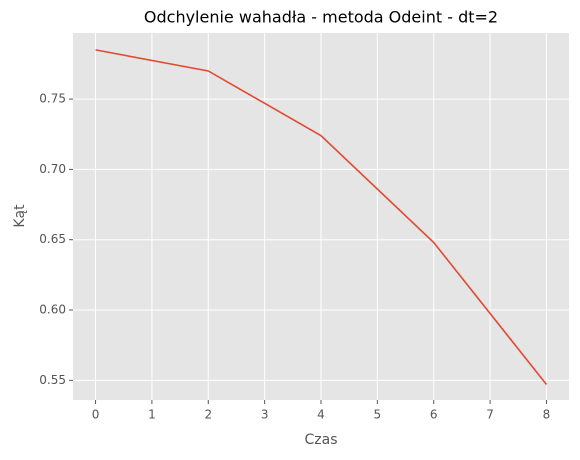 The width and height of the screenshot is (580, 460). Describe the element at coordinates (265, 415) in the screenshot. I see `x-tick-label: 3` at that location.